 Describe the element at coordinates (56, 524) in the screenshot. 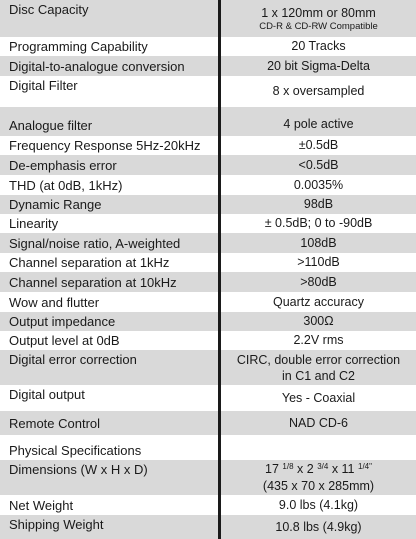

I see `spec-label: Shipping Weight` at that location.